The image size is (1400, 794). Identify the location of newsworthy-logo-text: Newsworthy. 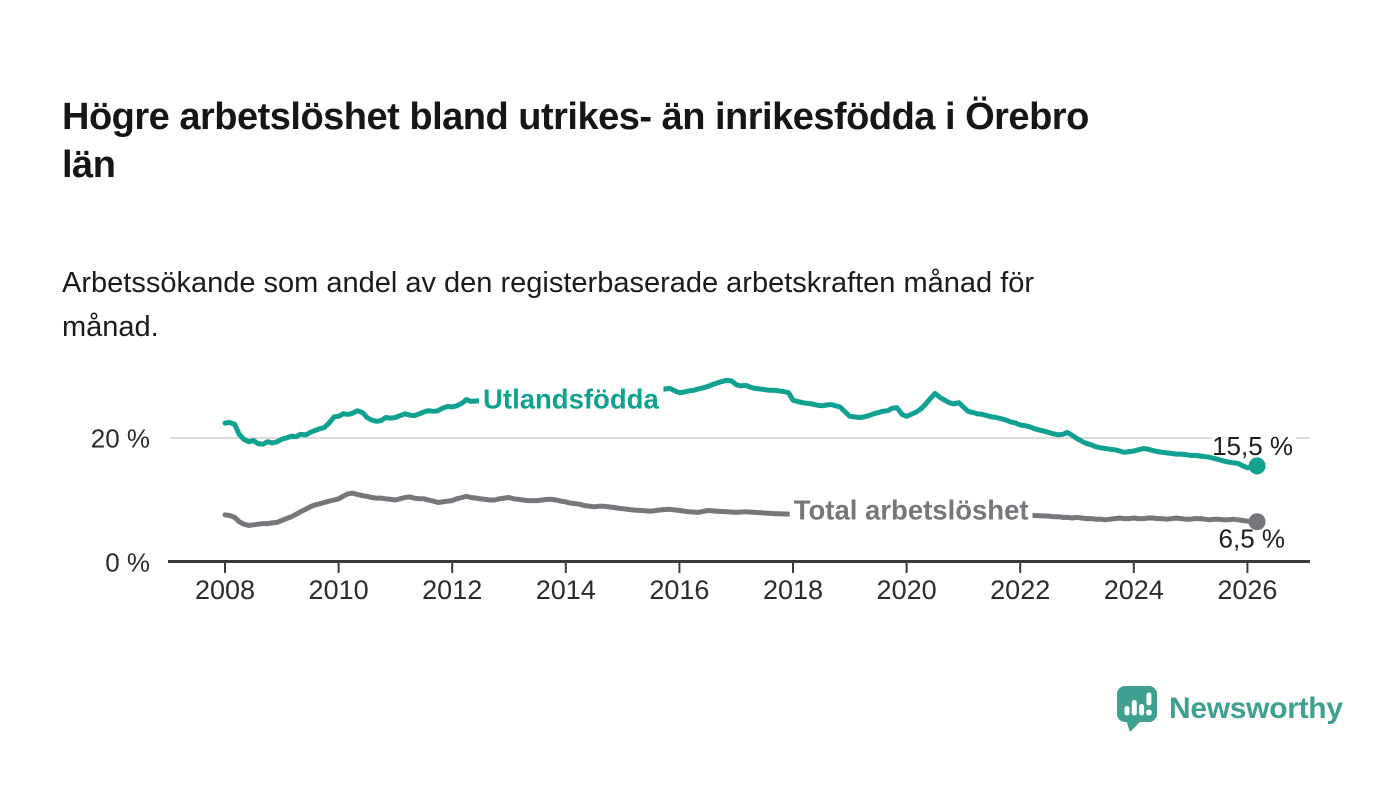
(1256, 708).